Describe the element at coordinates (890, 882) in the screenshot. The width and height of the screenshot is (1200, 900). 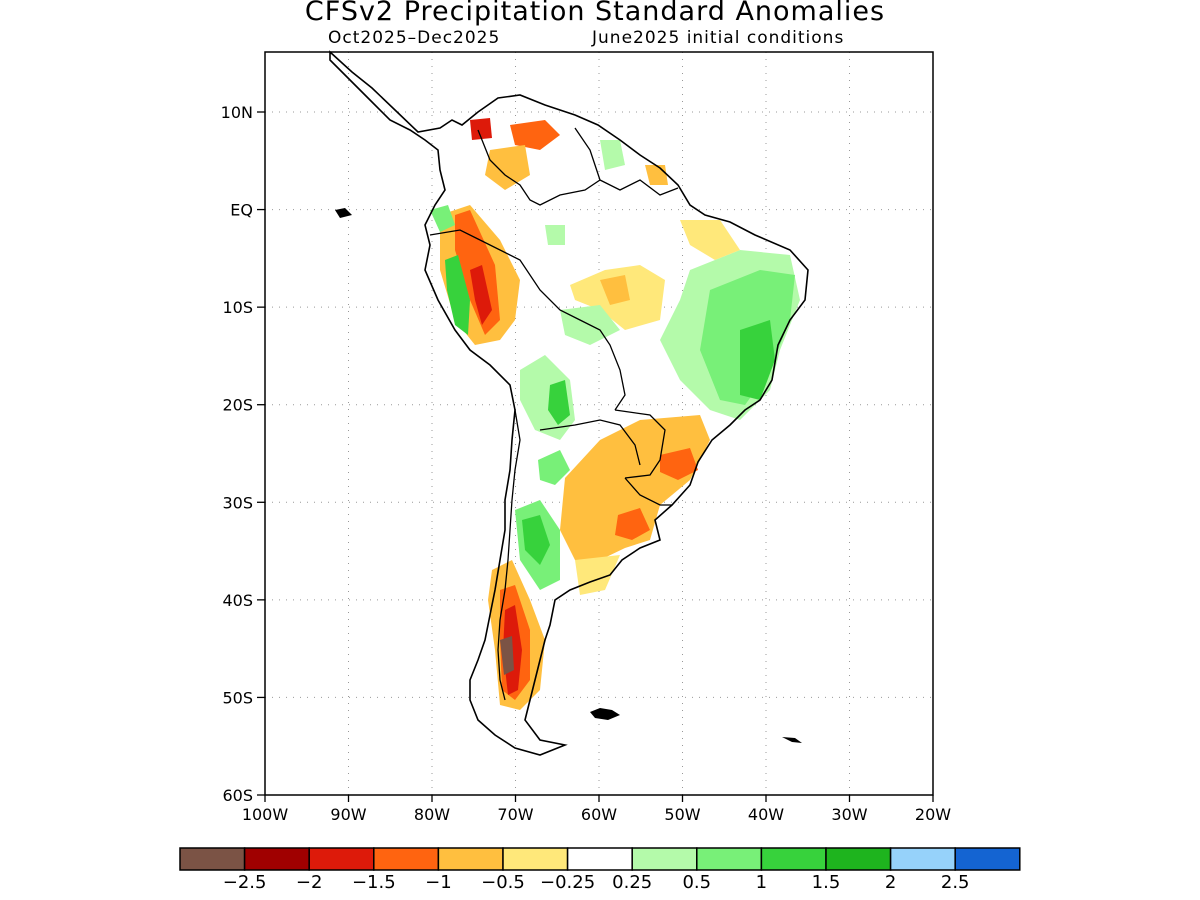
I see `colorbar-label: 2` at that location.